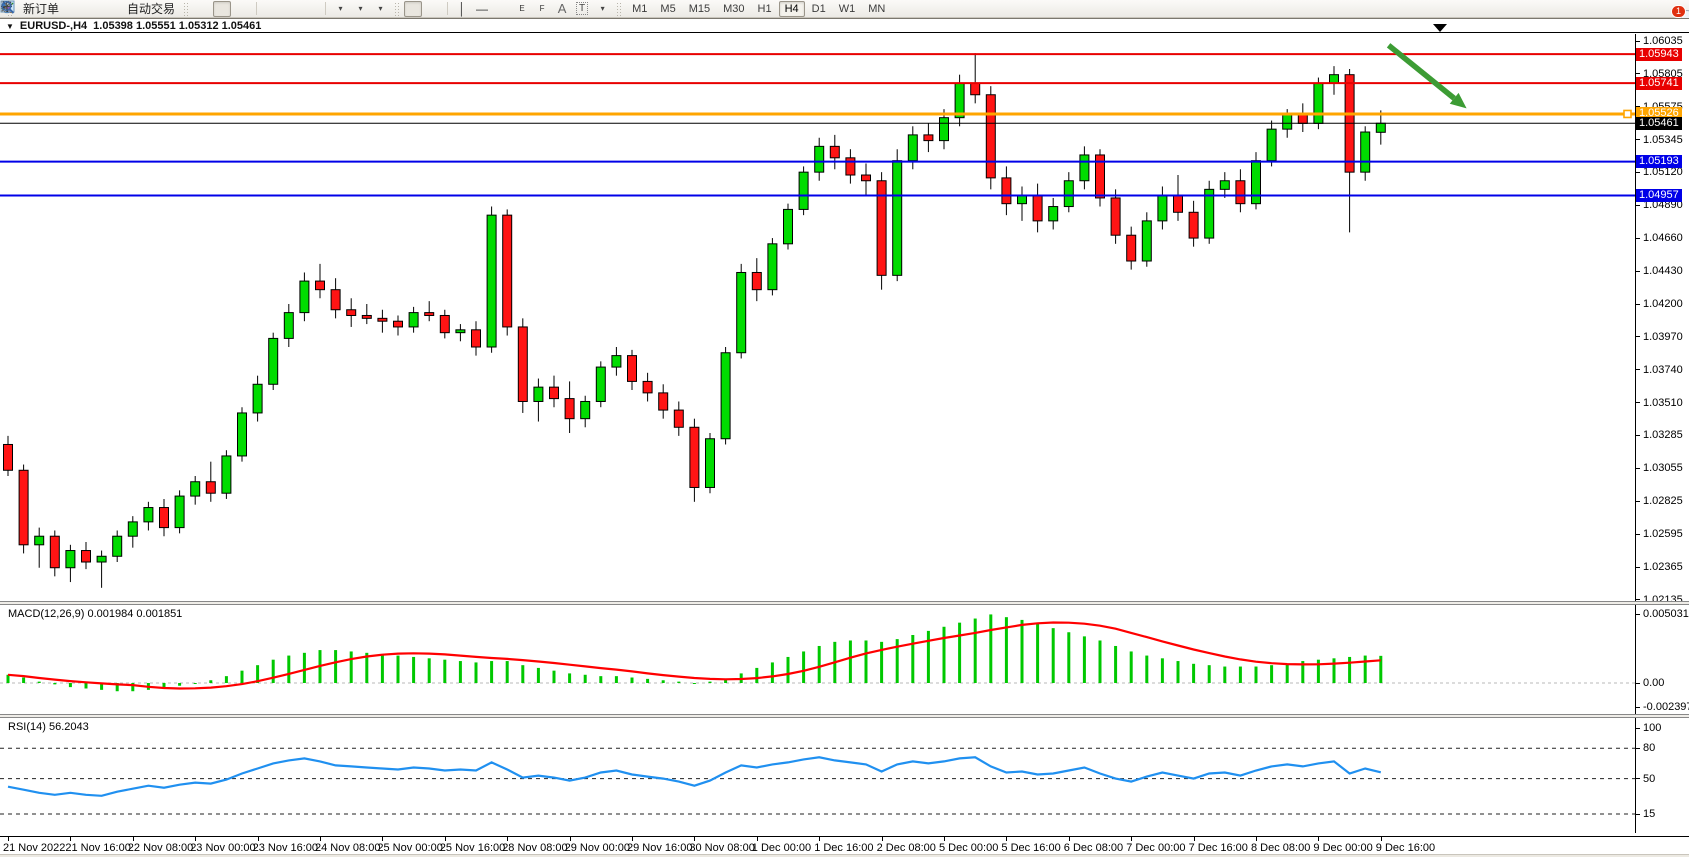  What do you see at coordinates (223, 848) in the screenshot?
I see `time-axis-label: 23 Nov 00:00` at bounding box center [223, 848].